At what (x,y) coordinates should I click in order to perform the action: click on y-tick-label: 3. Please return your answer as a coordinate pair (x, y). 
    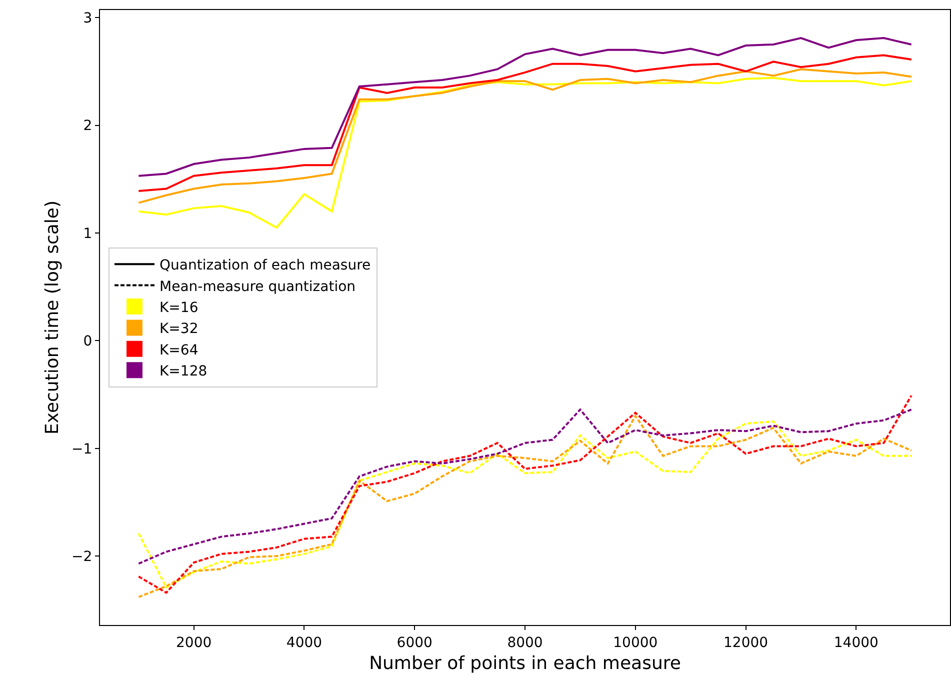
    Looking at the image, I should click on (87, 18).